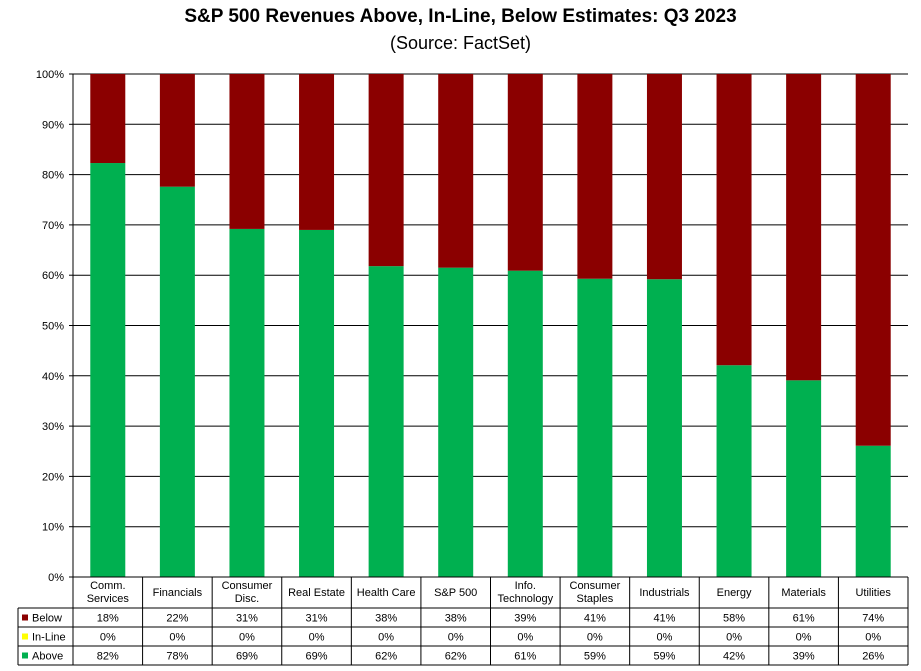 Image resolution: width=921 pixels, height=671 pixels. I want to click on category-label: S&P 500, so click(455, 593).